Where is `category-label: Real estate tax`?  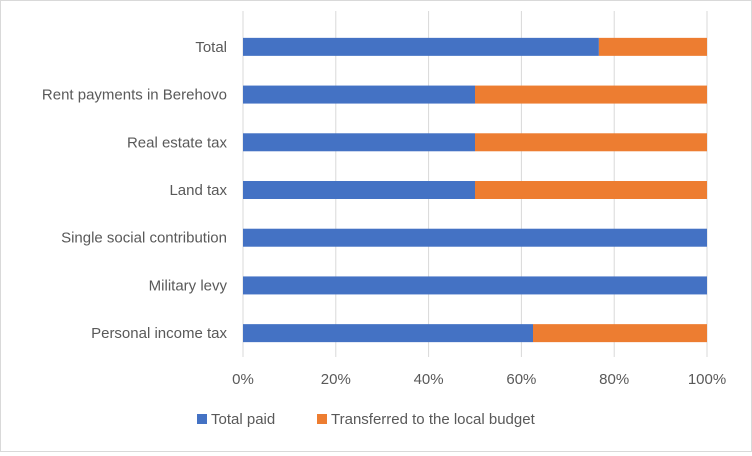 category-label: Real estate tax is located at coordinates (177, 142).